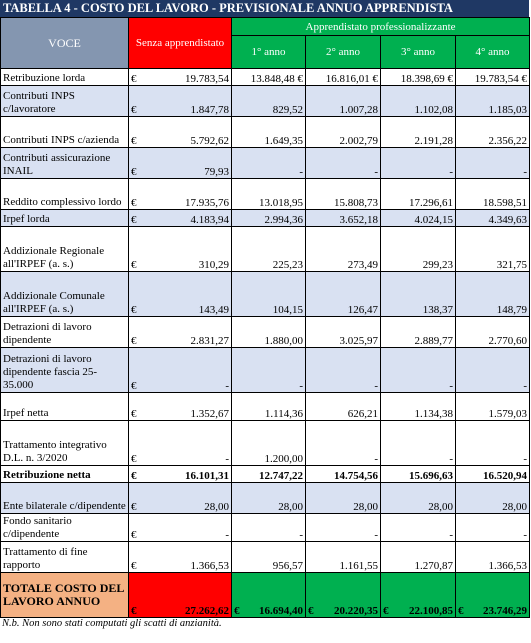 This screenshot has height=643, width=531. What do you see at coordinates (213, 310) in the screenshot?
I see `cell-value: 143,49` at bounding box center [213, 310].